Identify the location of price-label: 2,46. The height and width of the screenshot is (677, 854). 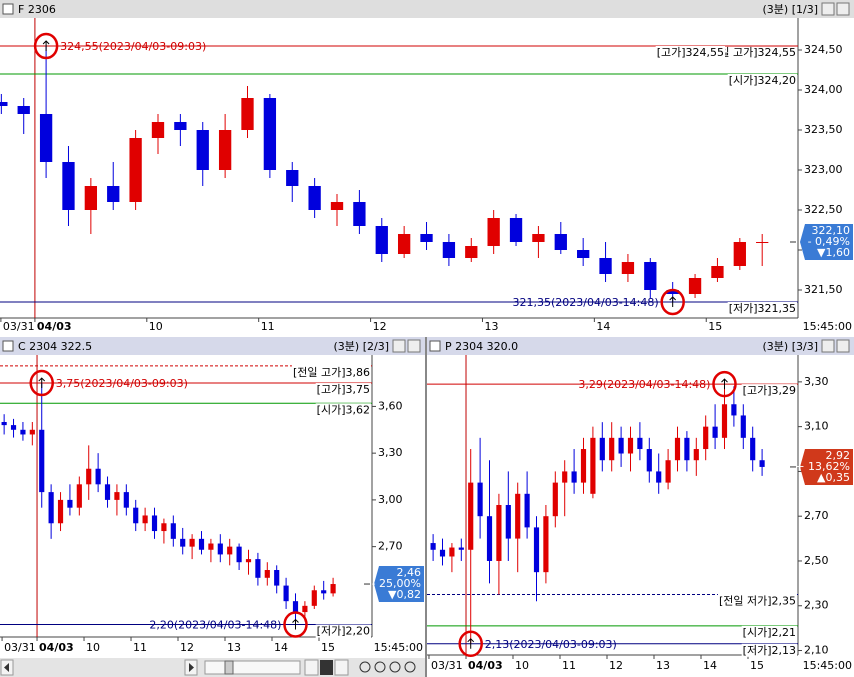
(409, 572).